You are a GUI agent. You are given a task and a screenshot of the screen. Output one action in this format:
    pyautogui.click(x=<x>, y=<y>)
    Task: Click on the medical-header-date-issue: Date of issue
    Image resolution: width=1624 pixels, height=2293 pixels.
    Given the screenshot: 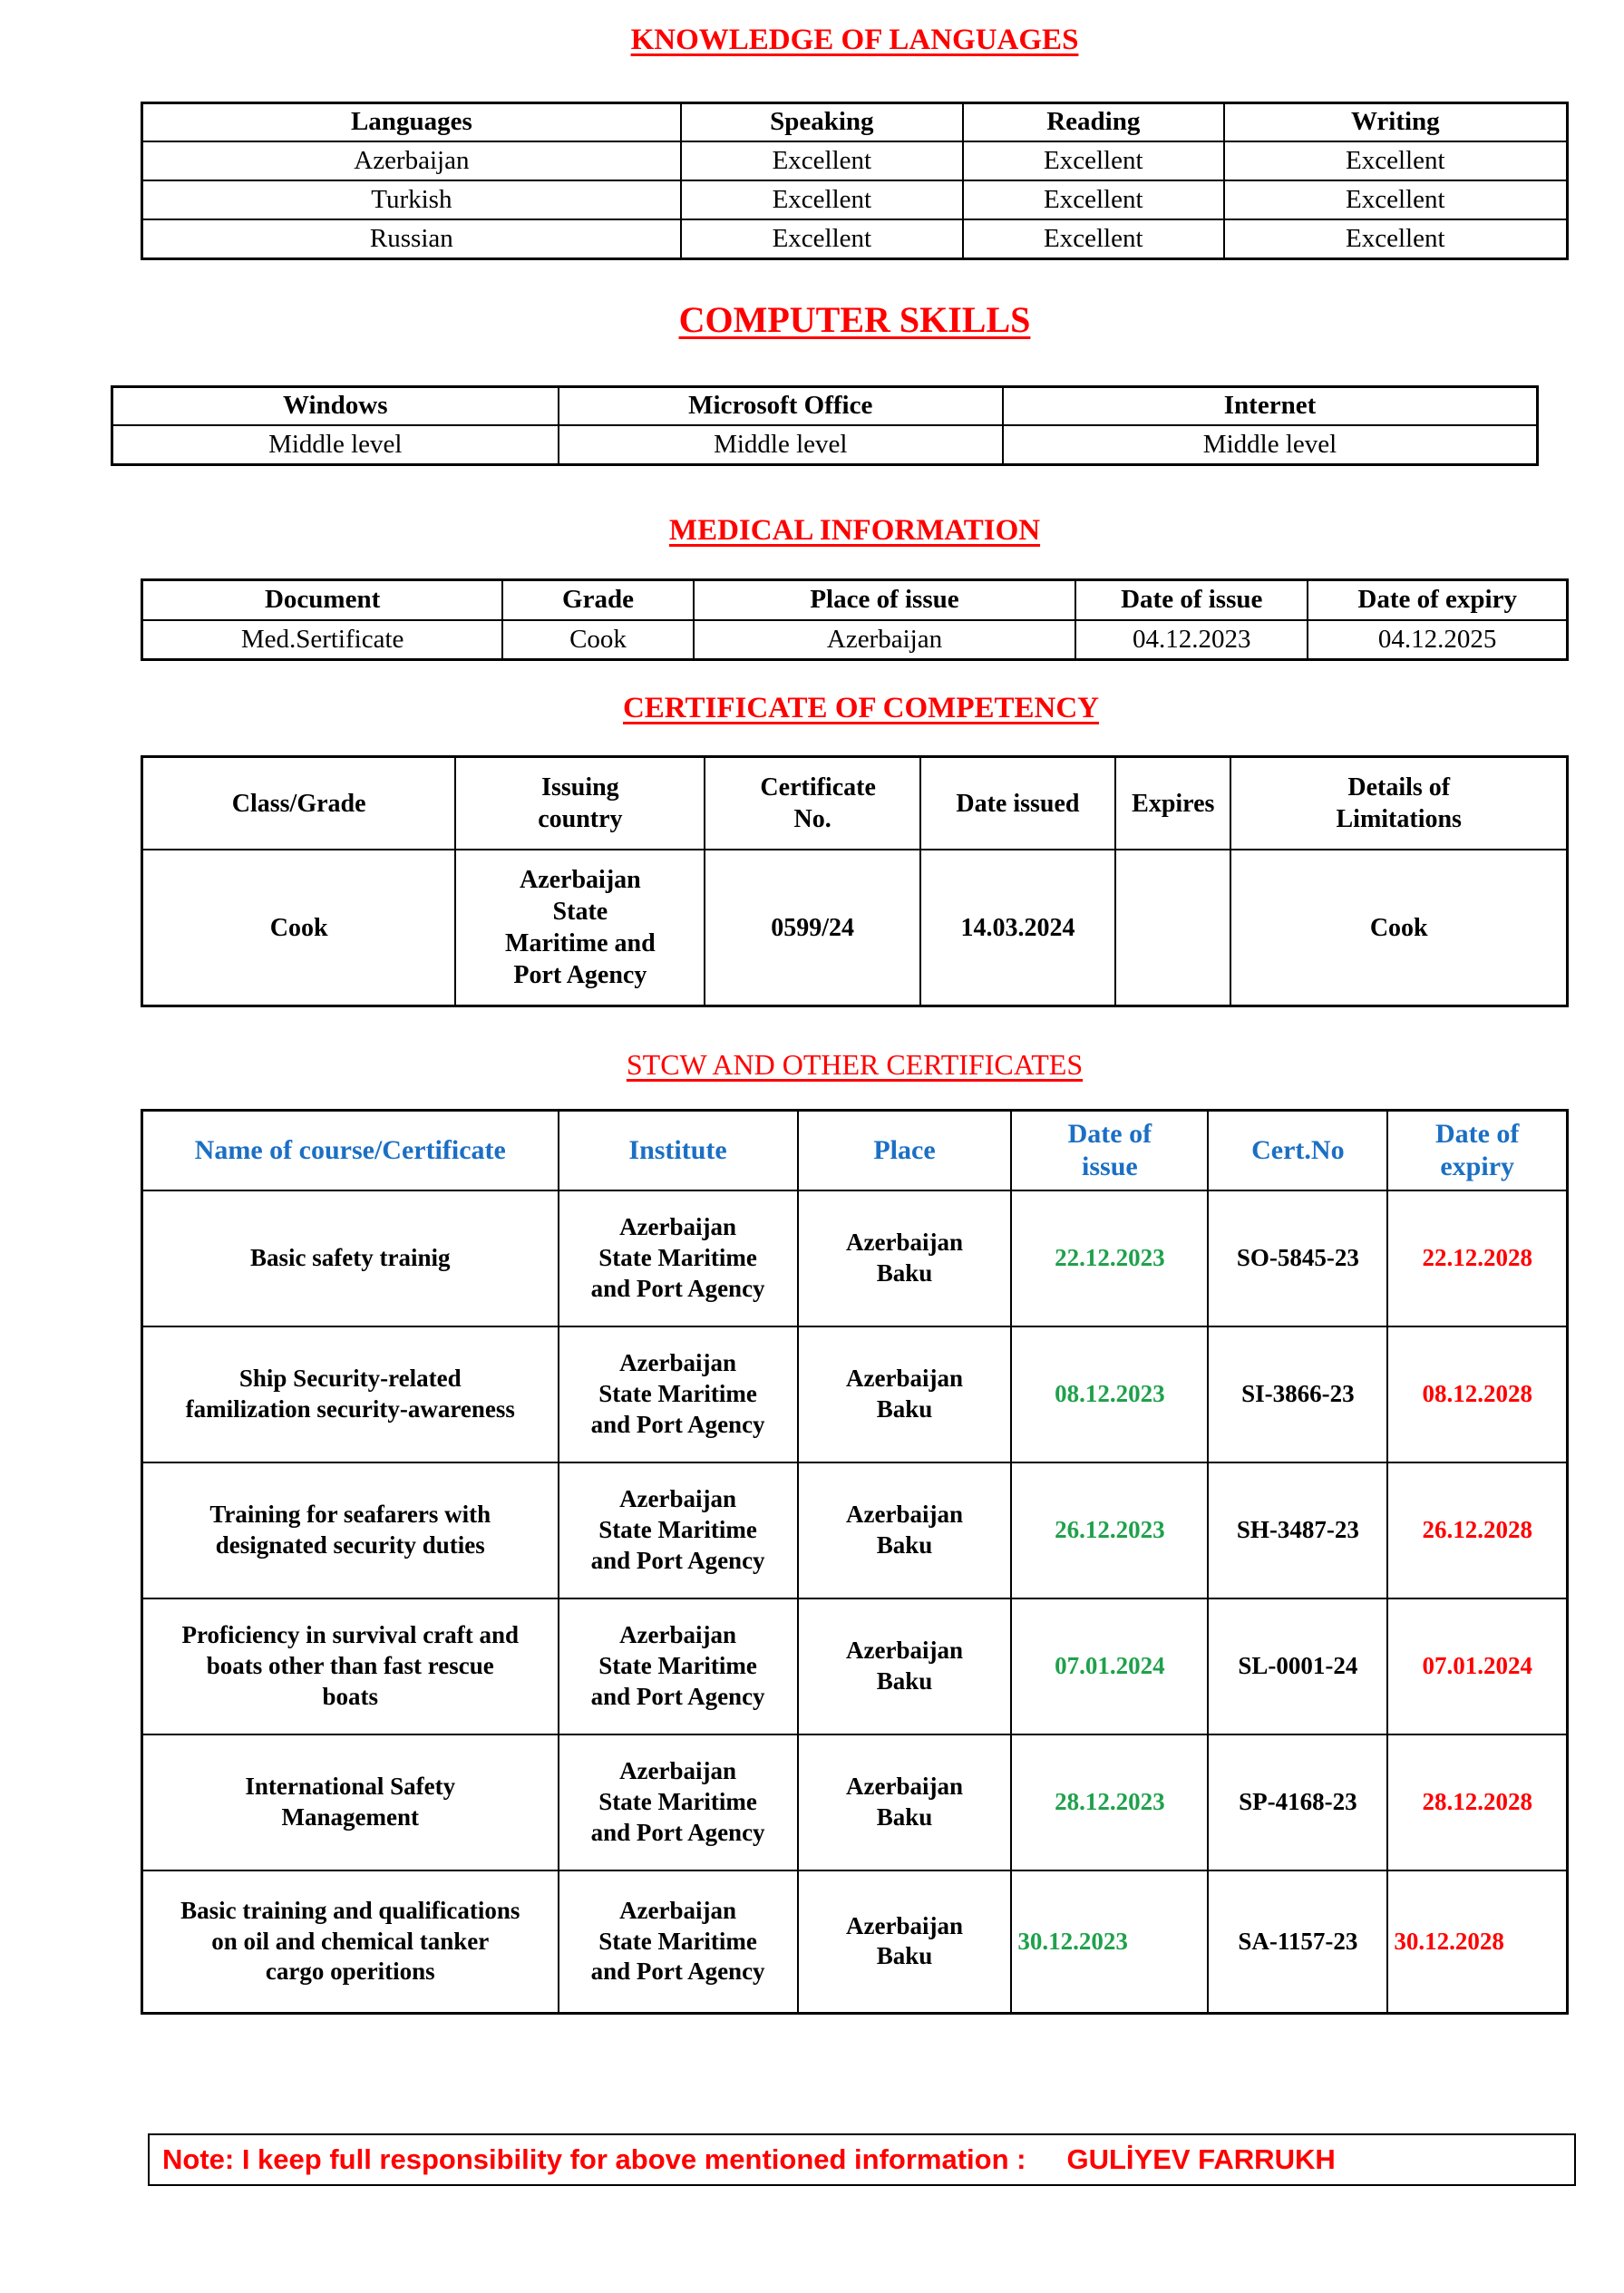 What is the action you would take?
    pyautogui.click(x=1192, y=599)
    